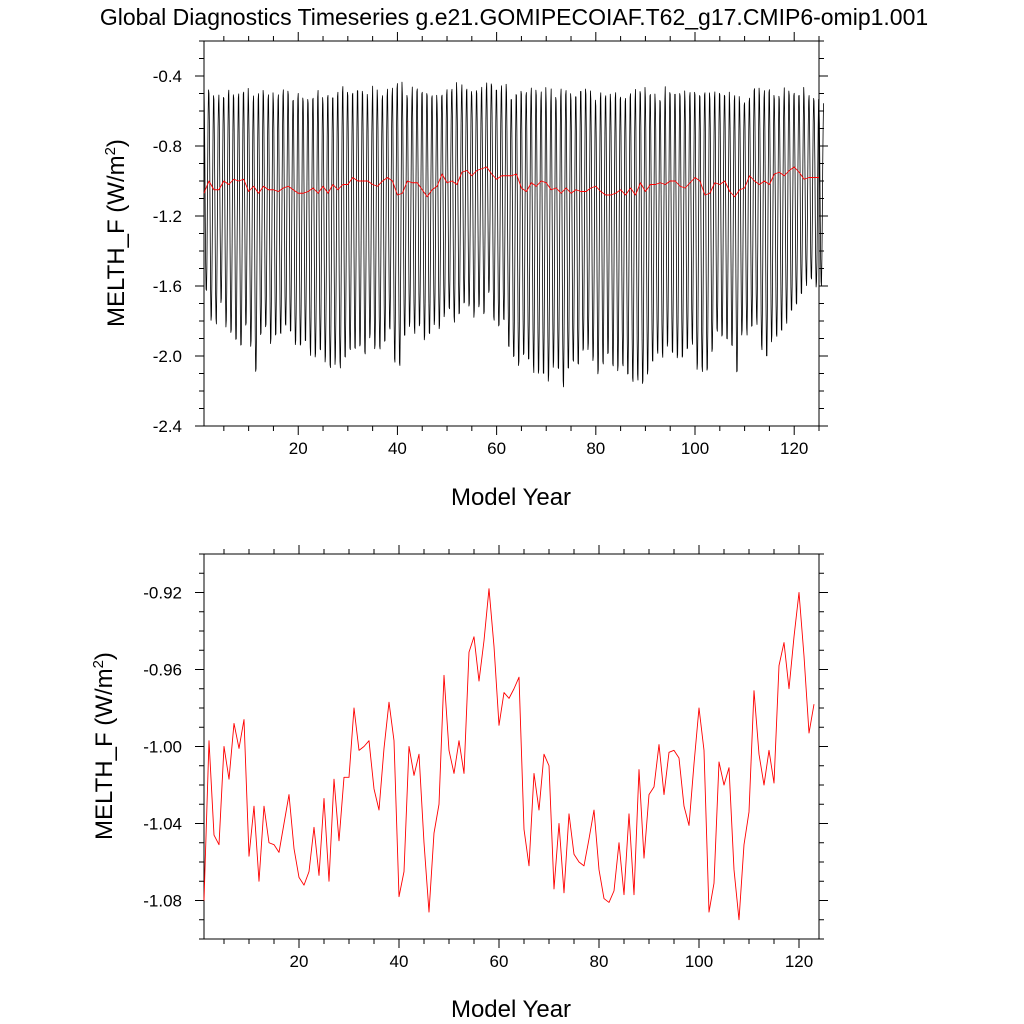  Describe the element at coordinates (116, 143) in the screenshot. I see `top-y-axis-title-close: )` at that location.